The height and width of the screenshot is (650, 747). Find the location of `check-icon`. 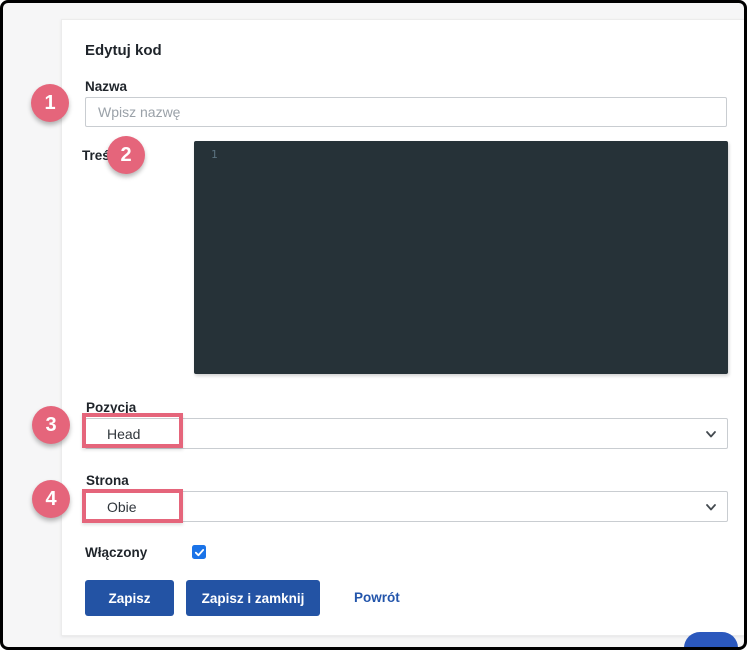

check-icon is located at coordinates (199, 552).